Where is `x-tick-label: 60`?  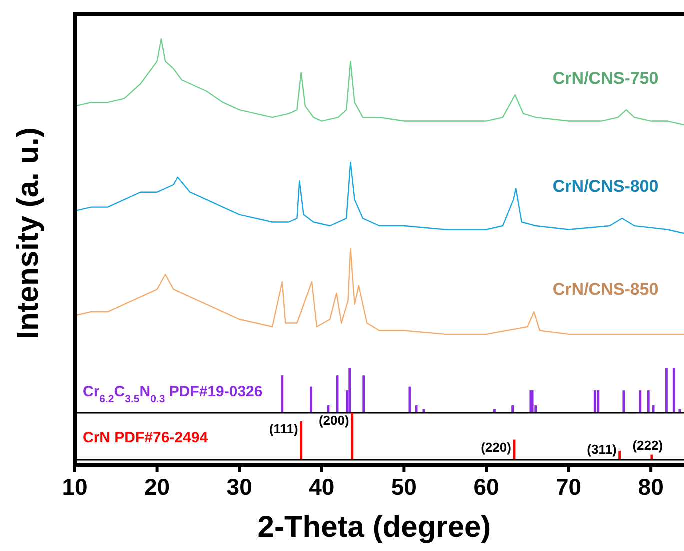
x-tick-label: 60 is located at coordinates (487, 487).